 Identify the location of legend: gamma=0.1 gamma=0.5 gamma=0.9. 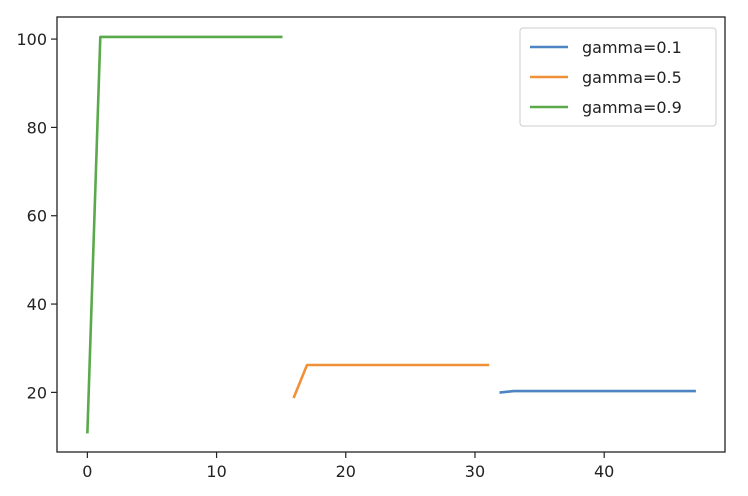
(618, 77).